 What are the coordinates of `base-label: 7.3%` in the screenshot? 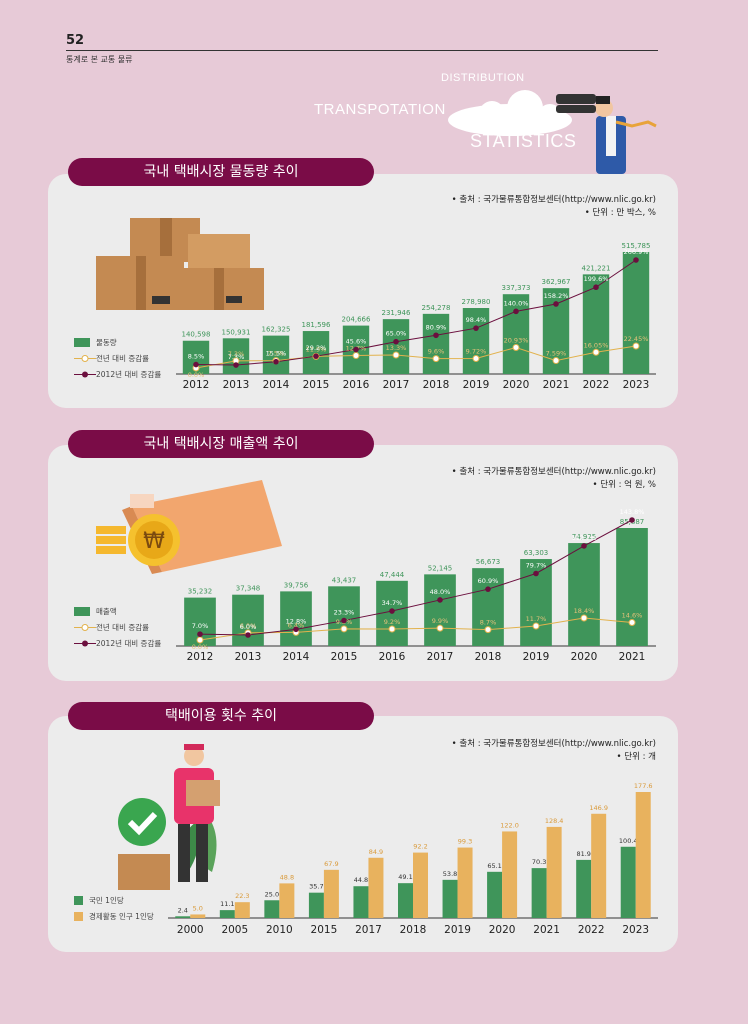 It's located at (236, 357).